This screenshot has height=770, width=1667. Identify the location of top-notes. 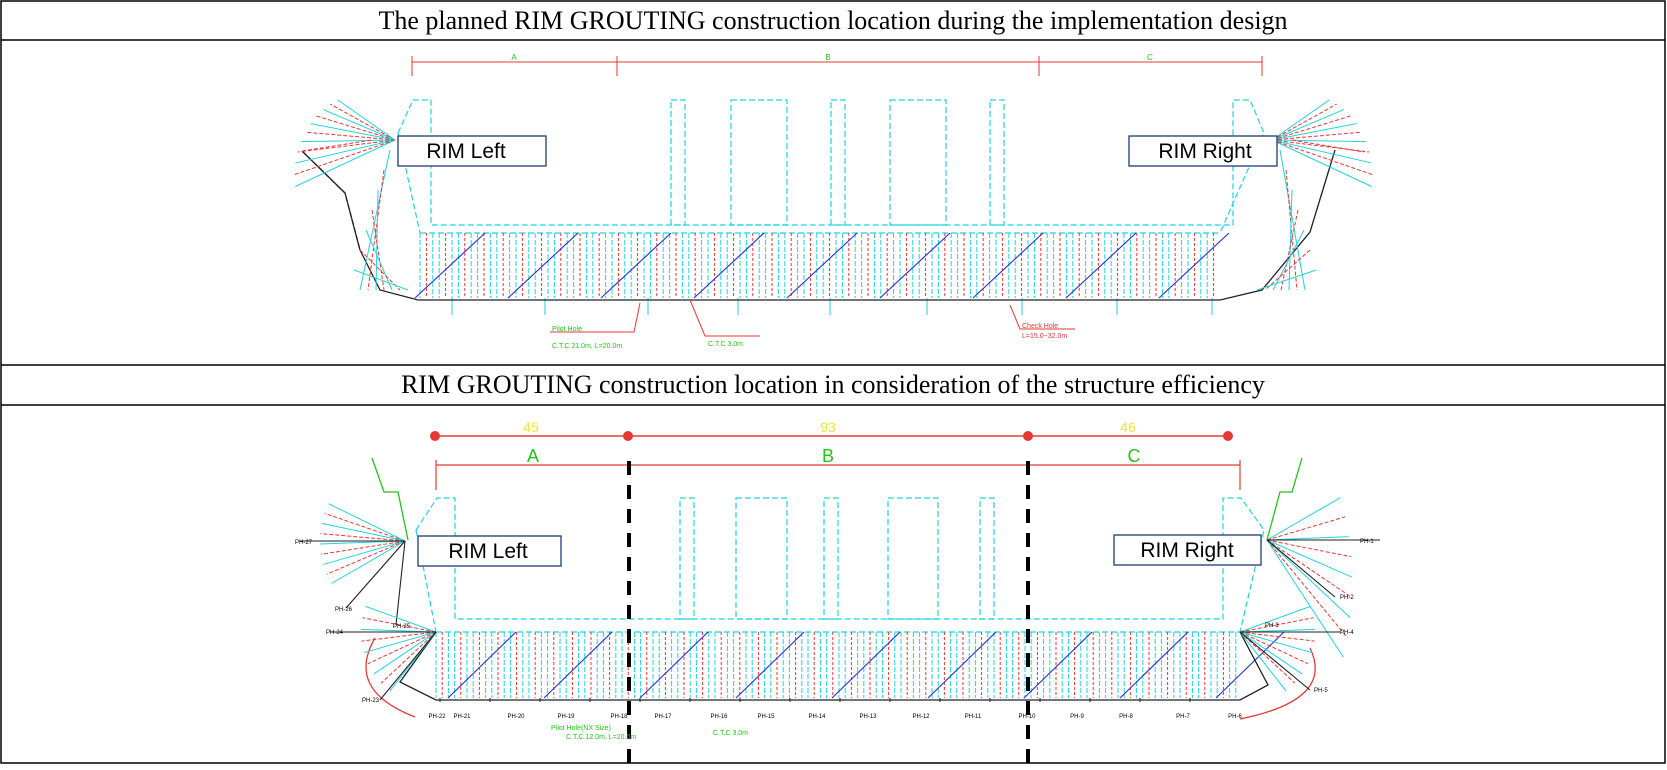
(812, 318).